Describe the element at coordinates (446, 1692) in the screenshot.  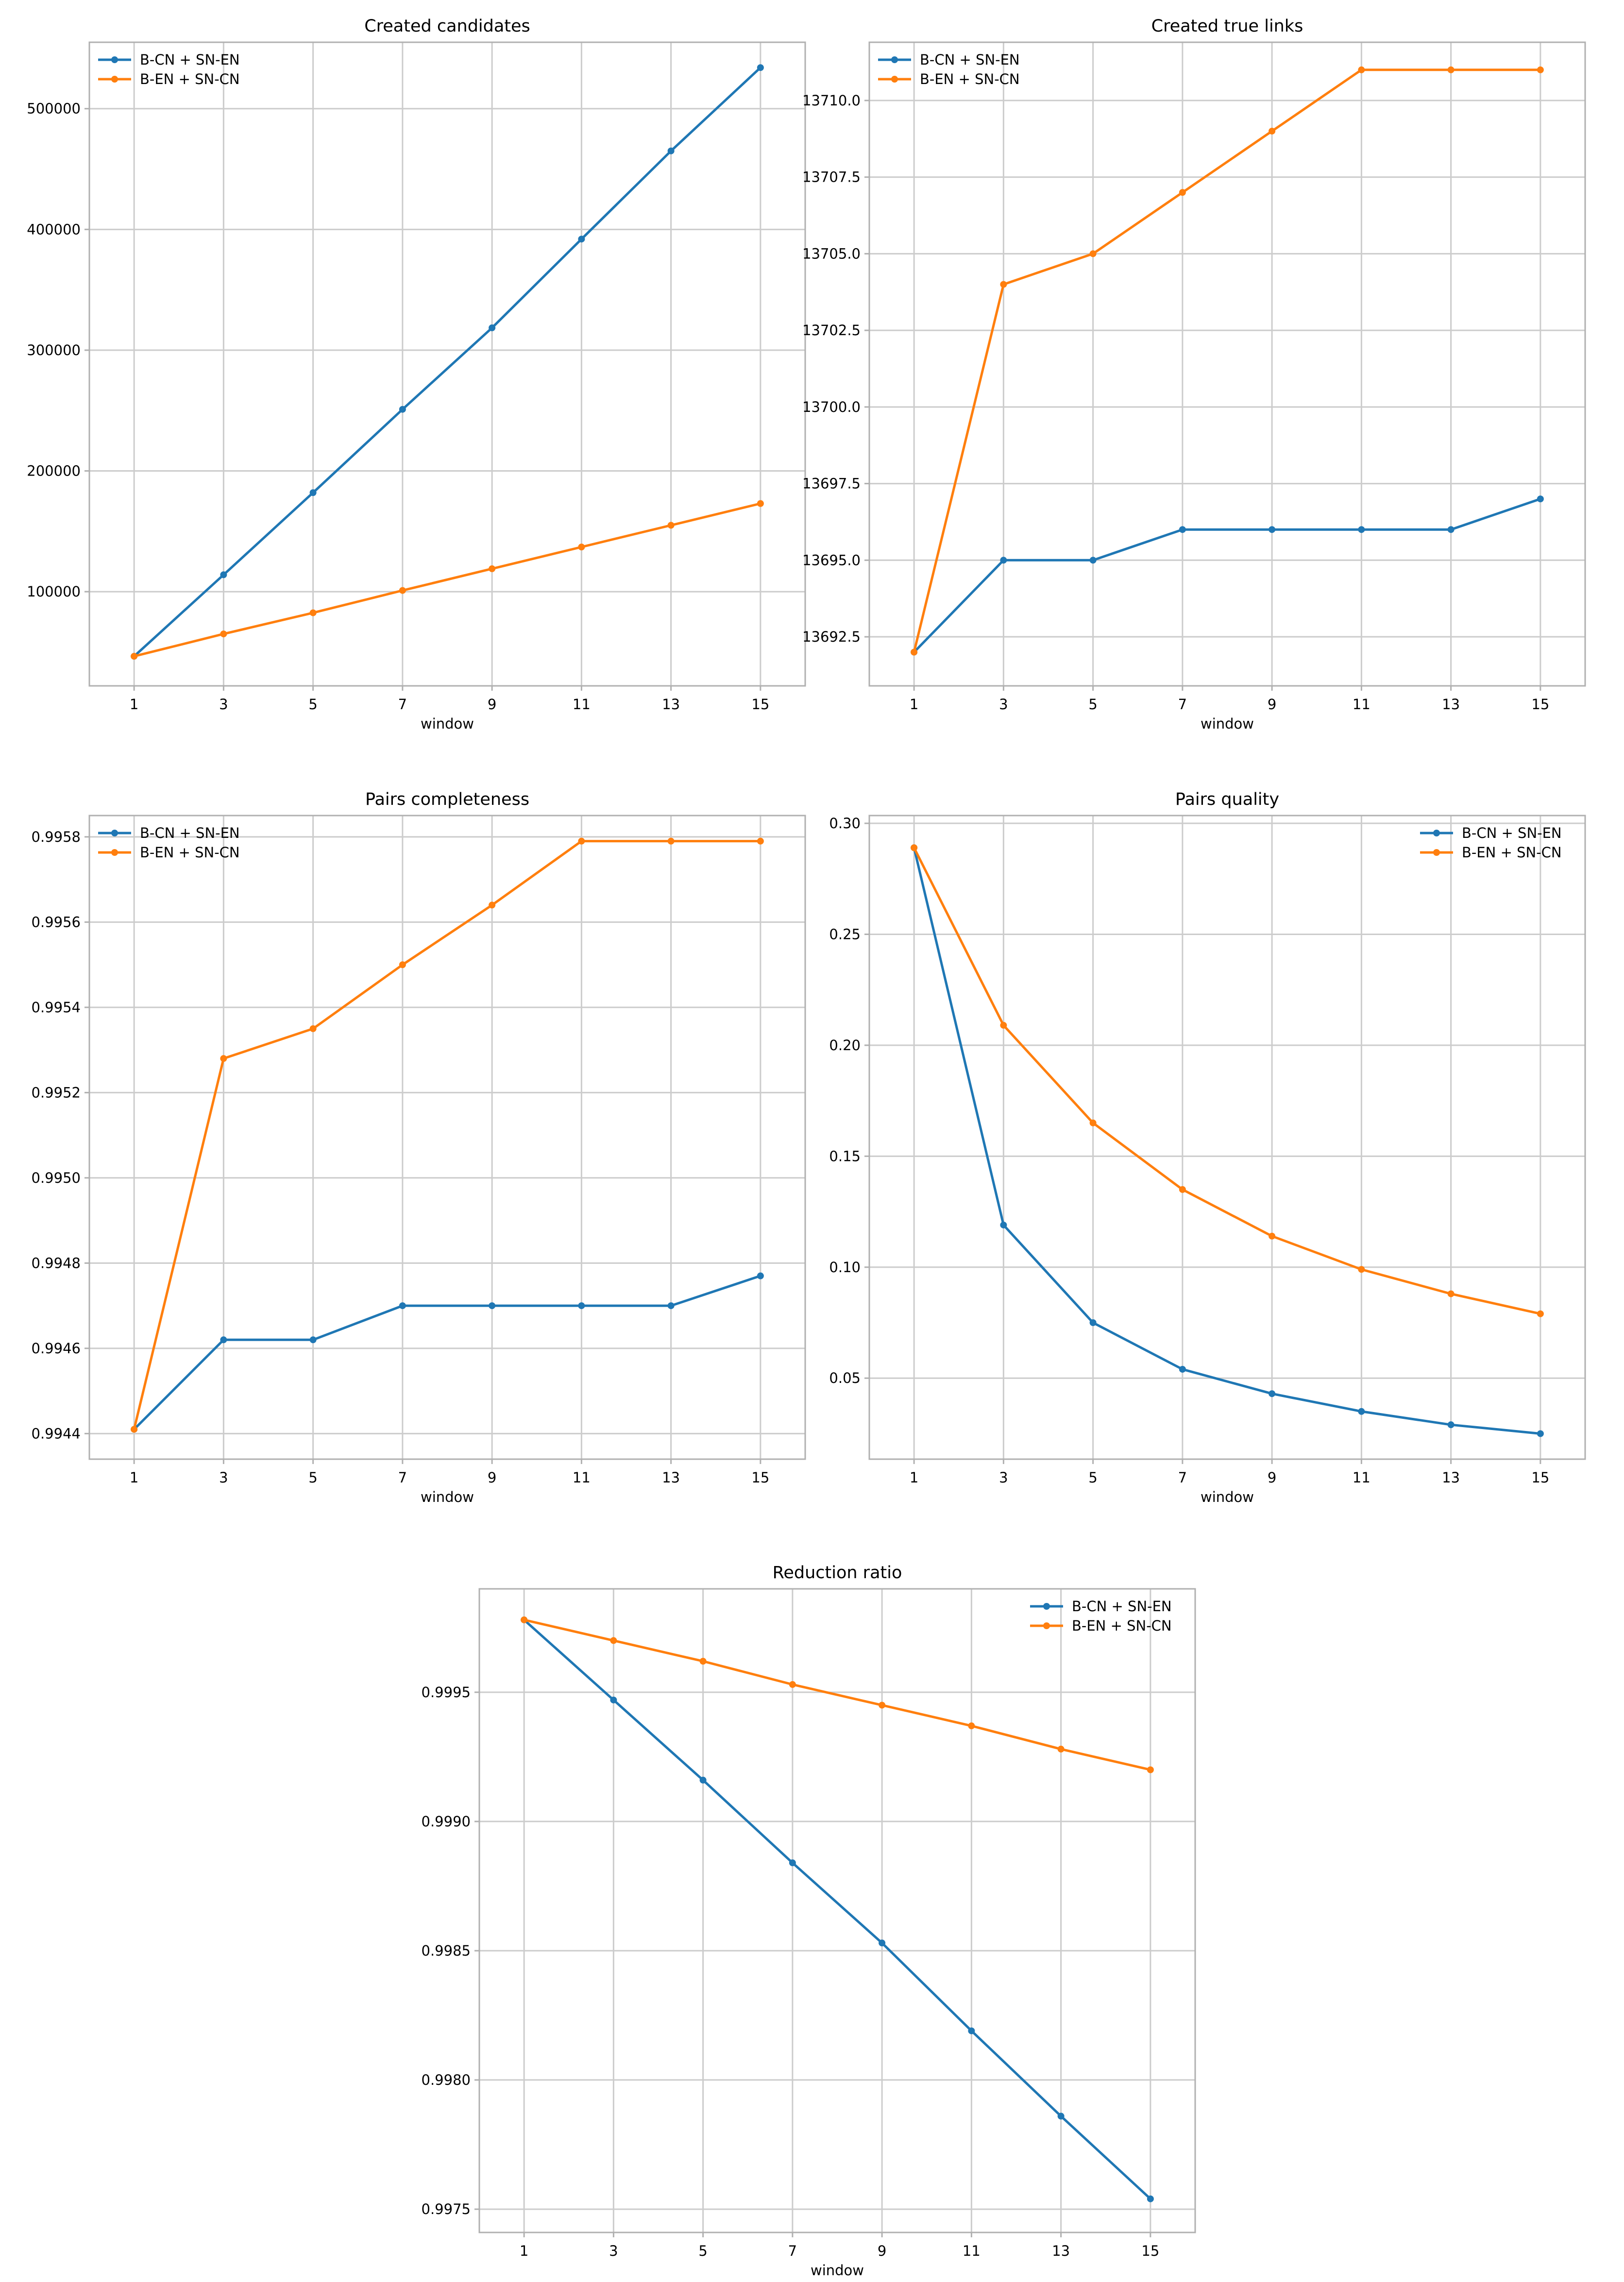
I see `y-tick-label: 0.9995` at that location.